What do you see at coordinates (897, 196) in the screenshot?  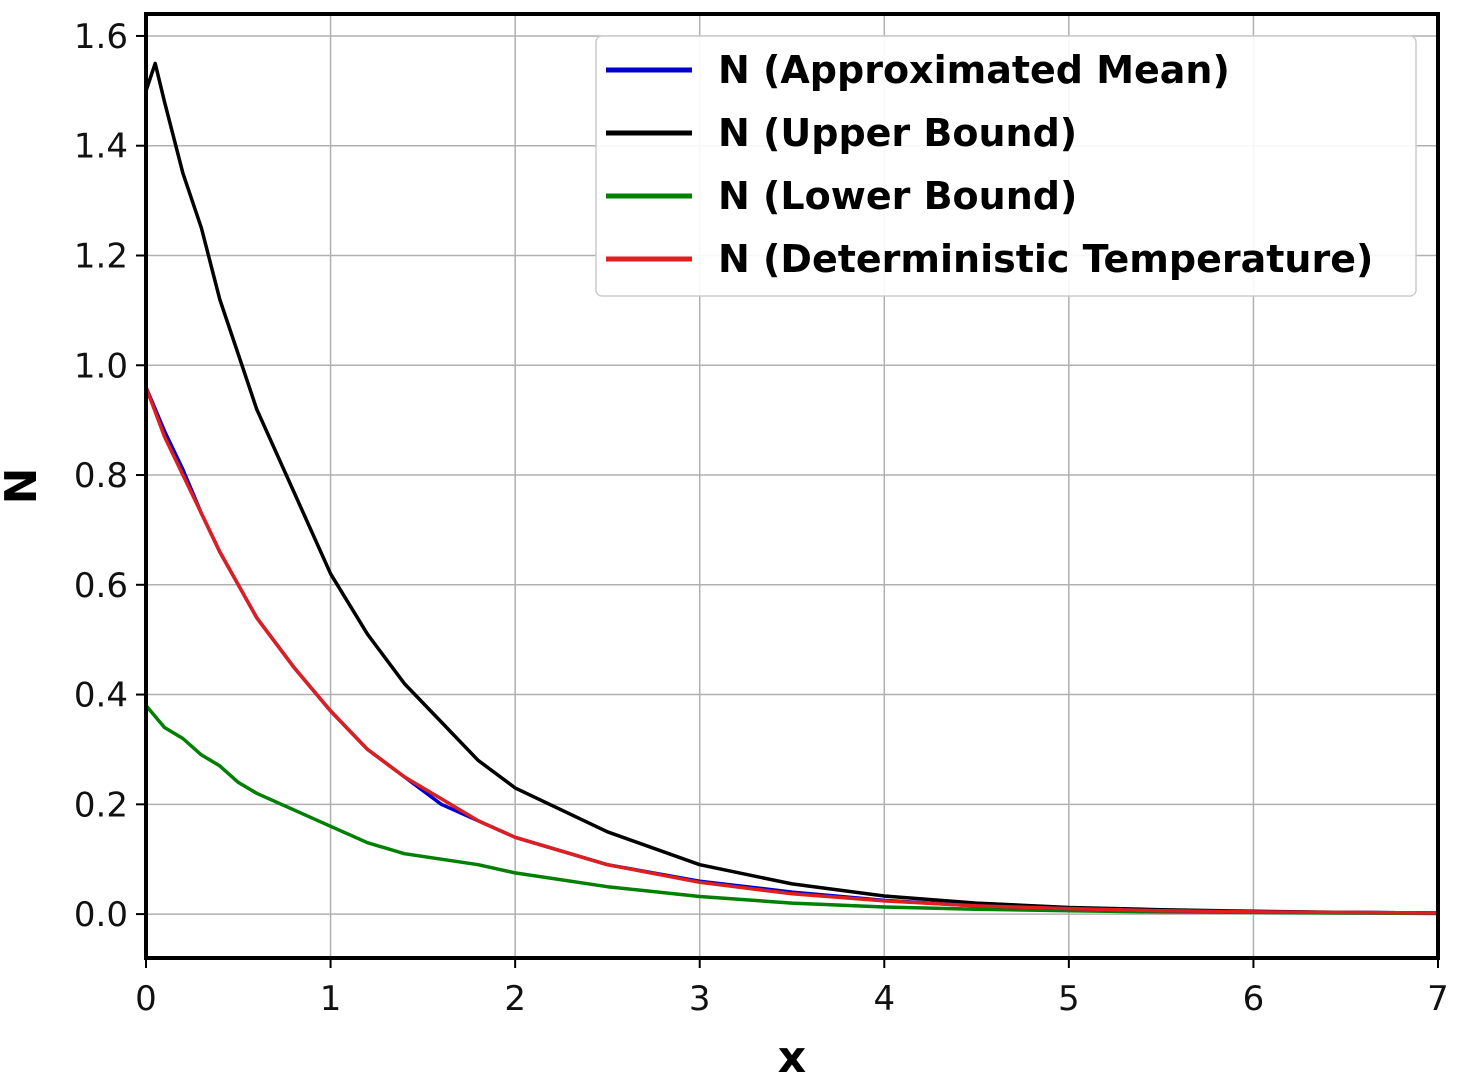 I see `legend-label-2: N (Lower Bound)` at bounding box center [897, 196].